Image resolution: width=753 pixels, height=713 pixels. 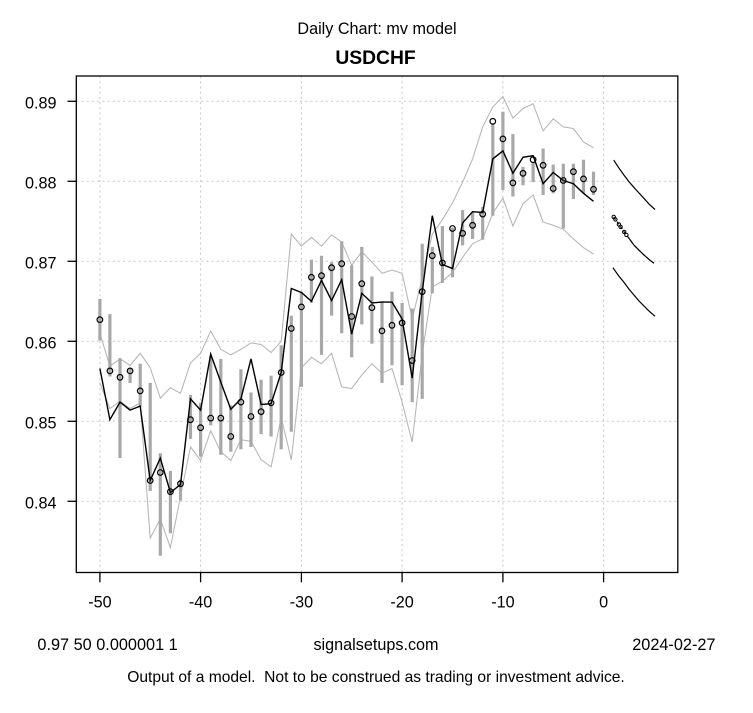 What do you see at coordinates (200, 603) in the screenshot?
I see `svg-text: -40` at bounding box center [200, 603].